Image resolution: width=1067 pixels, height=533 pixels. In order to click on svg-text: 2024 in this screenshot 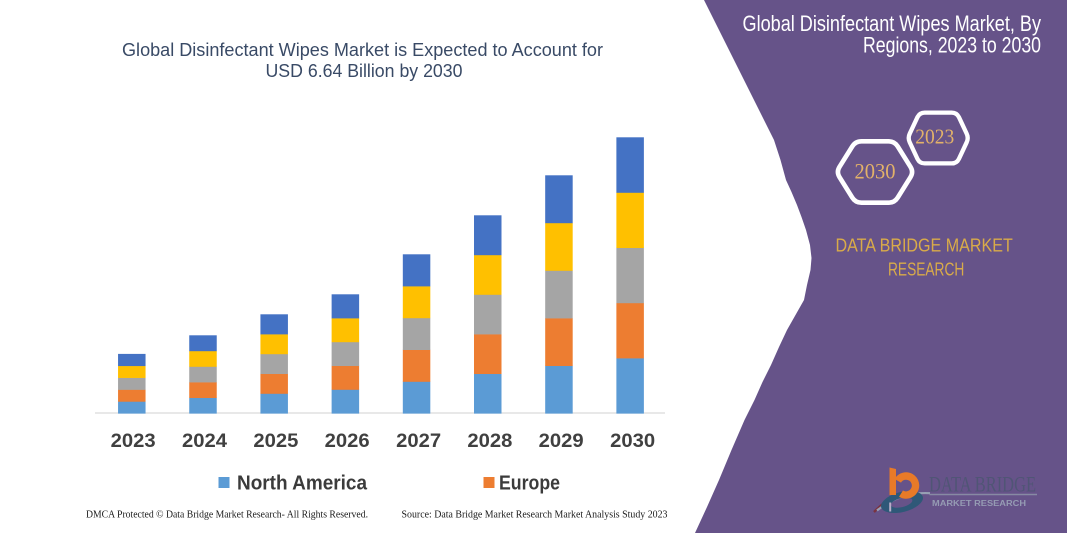, I will do `click(204, 441)`.